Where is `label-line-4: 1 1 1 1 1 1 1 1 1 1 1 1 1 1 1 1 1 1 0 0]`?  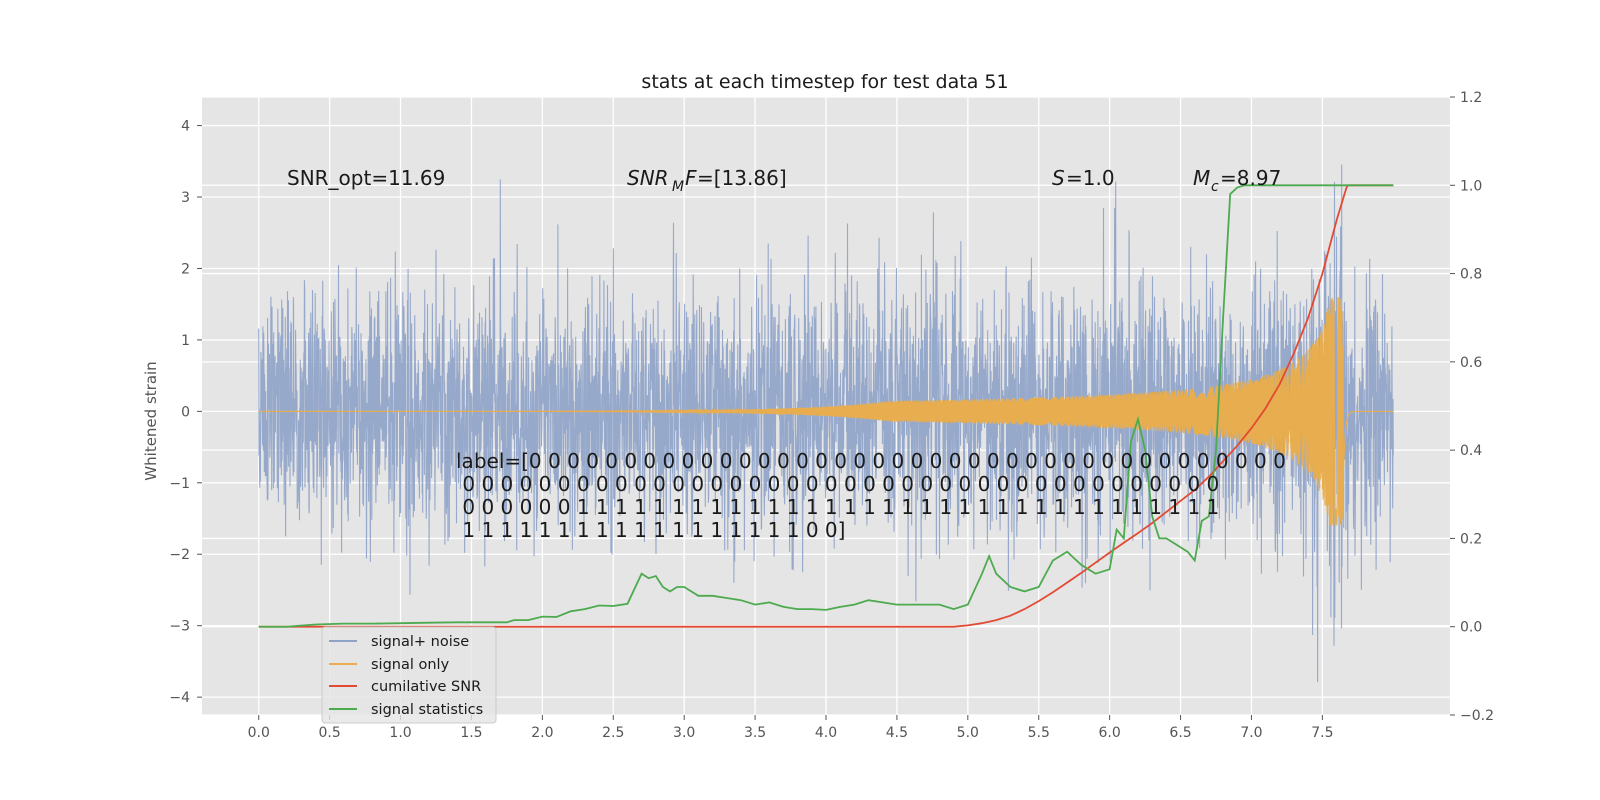
label-line-4: 1 1 1 1 1 1 1 1 1 1 1 1 1 1 1 1 1 1 0 0] is located at coordinates (650, 530).